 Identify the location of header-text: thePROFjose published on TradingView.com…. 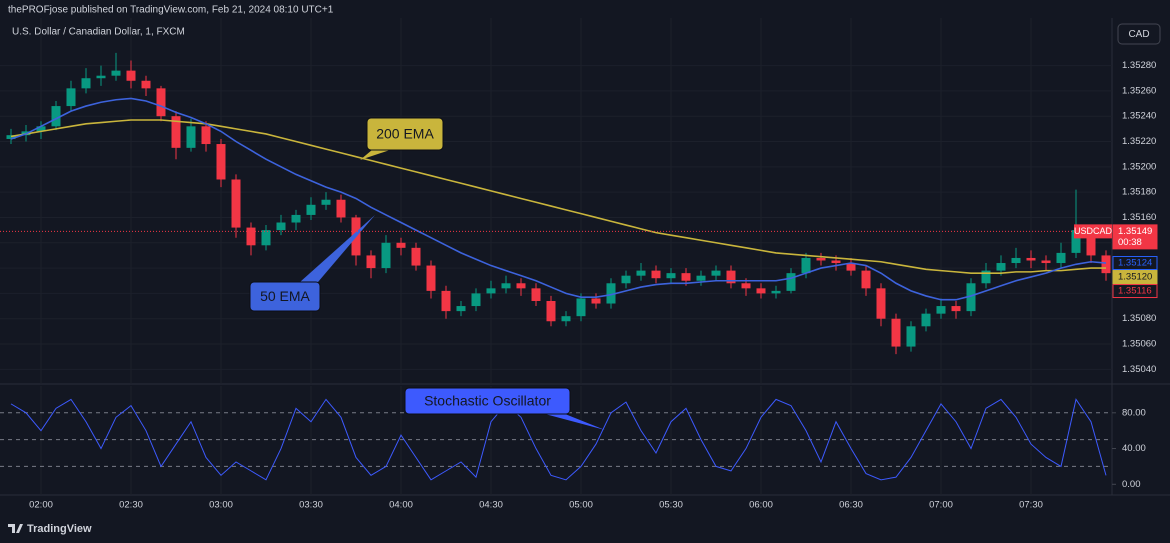
(171, 10).